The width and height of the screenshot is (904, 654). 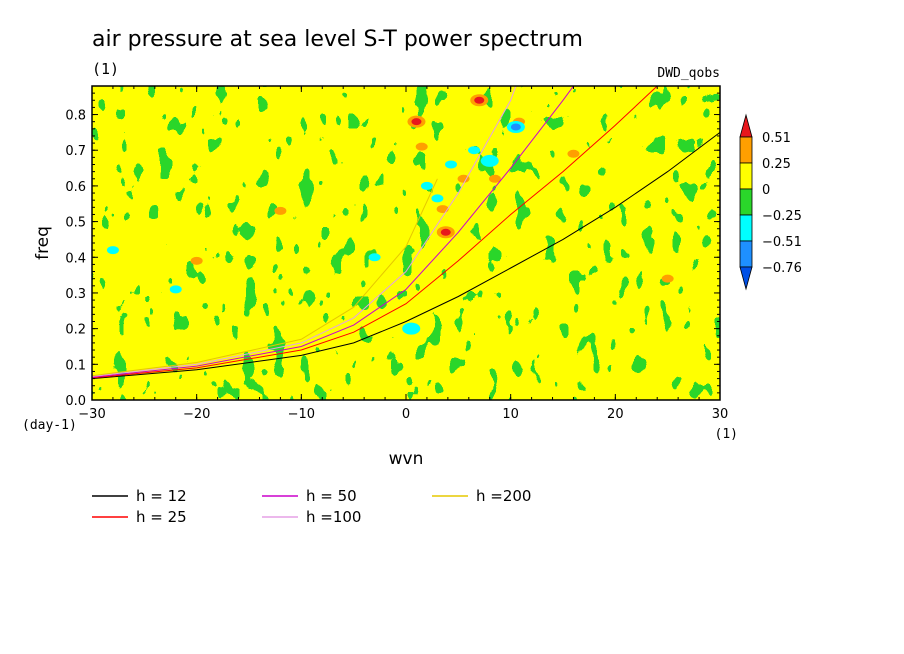 I want to click on colorbar-label: 0.25, so click(x=776, y=164).